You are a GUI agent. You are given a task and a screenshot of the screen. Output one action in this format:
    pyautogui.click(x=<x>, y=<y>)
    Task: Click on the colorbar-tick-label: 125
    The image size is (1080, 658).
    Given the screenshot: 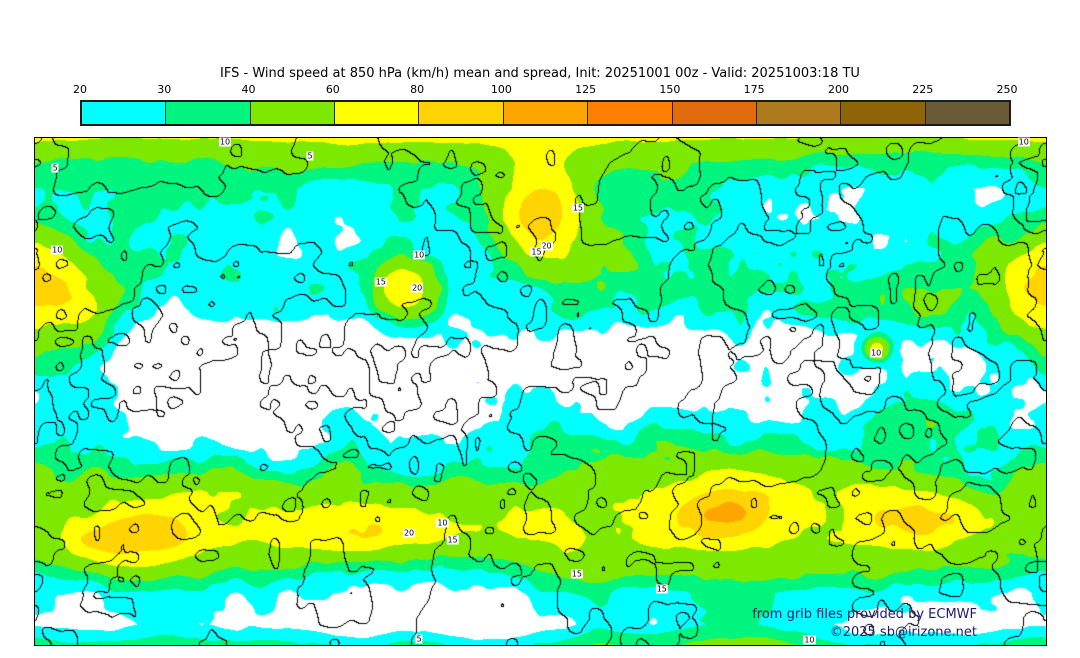 What is the action you would take?
    pyautogui.click(x=586, y=89)
    